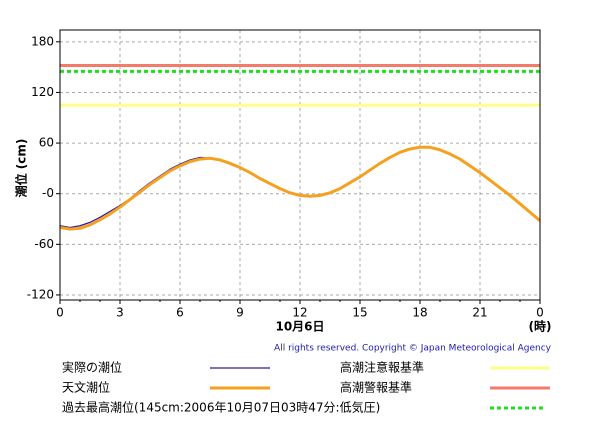  I want to click on x-axis-label: 10月6日, so click(299, 327).